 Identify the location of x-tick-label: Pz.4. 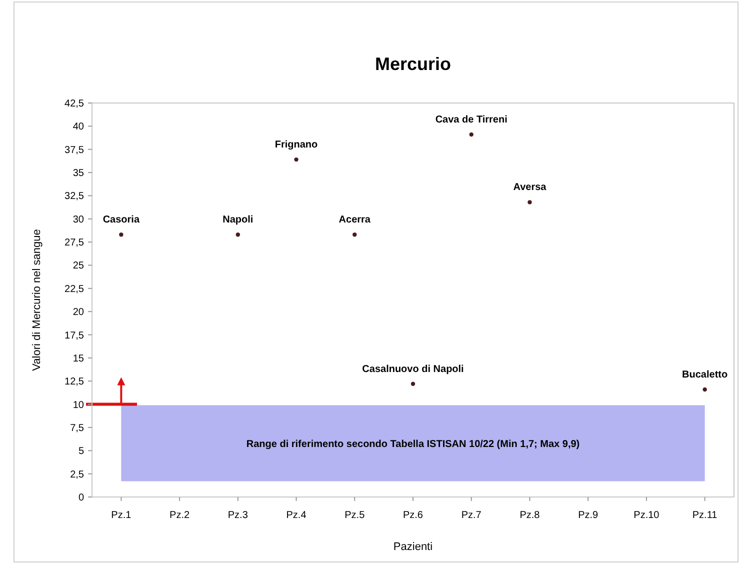
(296, 515).